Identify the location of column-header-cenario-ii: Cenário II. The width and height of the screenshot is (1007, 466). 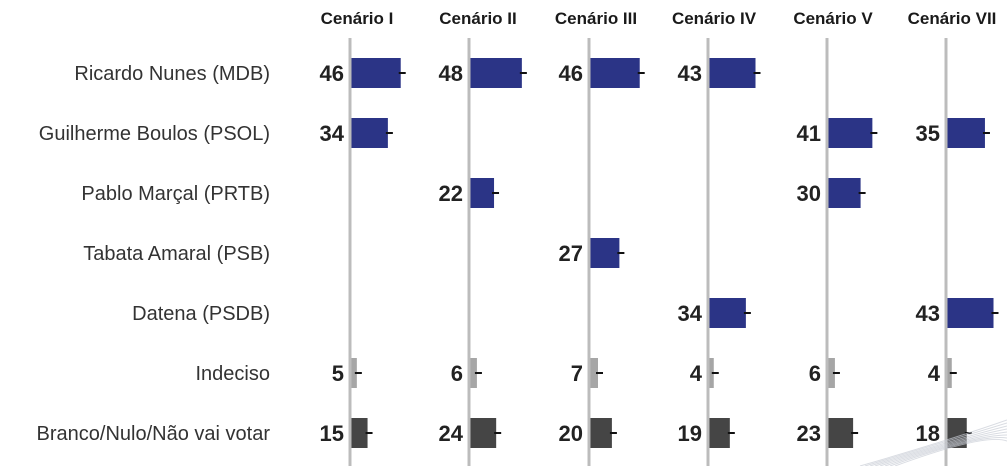
(477, 18).